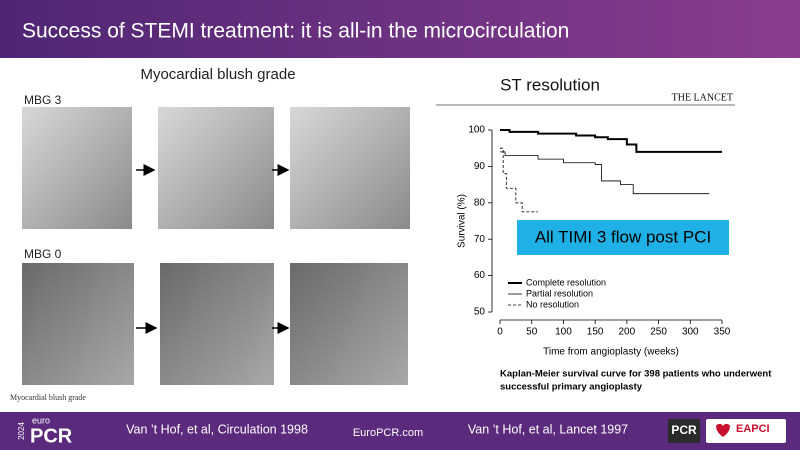 The image size is (800, 450). I want to click on header-bar, so click(400, 29).